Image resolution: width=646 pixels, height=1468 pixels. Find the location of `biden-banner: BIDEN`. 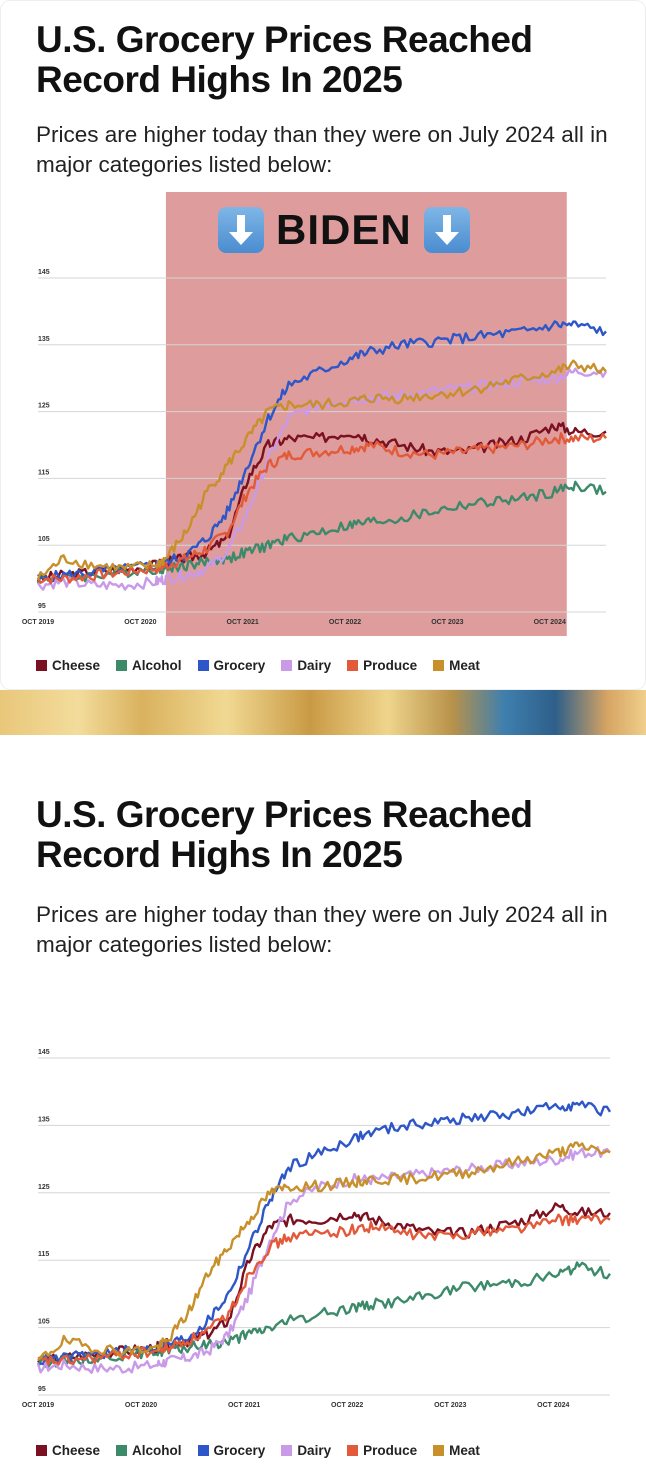

biden-banner: BIDEN is located at coordinates (344, 230).